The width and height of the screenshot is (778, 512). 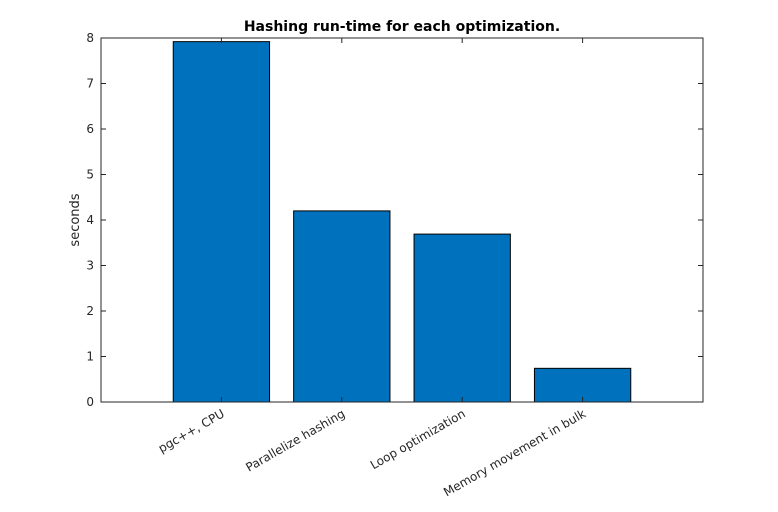 I want to click on y-tick-label: 2, so click(x=90, y=311).